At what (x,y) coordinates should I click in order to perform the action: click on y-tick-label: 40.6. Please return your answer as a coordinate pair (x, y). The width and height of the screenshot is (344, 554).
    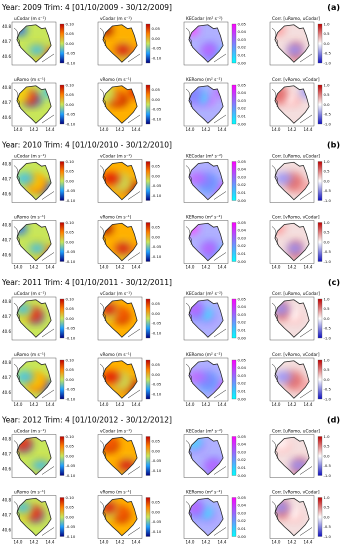
    Looking at the image, I should click on (6, 530).